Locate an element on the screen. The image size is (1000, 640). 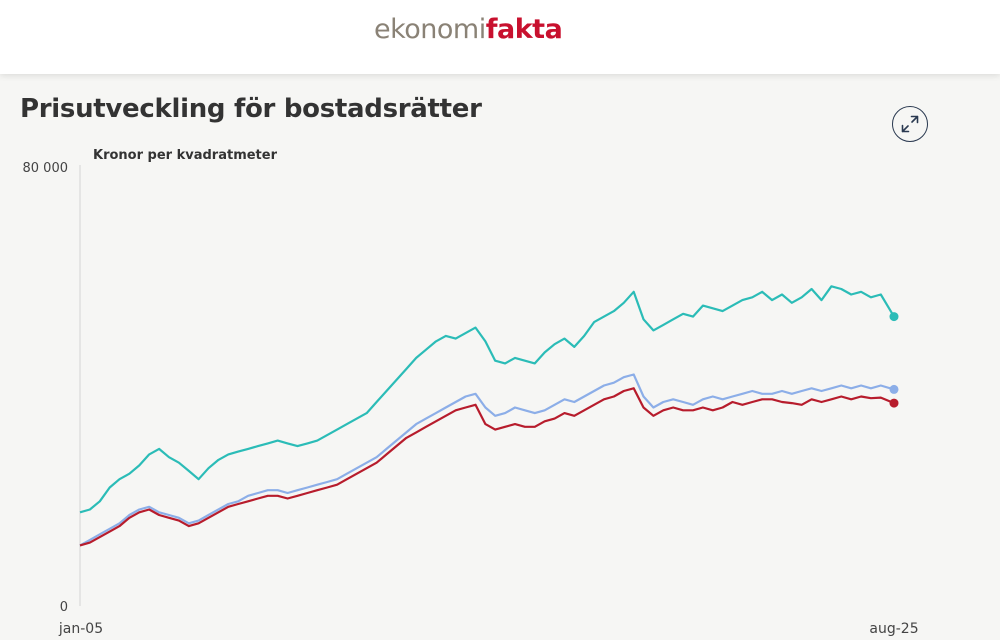
ekonomifakta-logo: ekonomifakta is located at coordinates (468, 29).